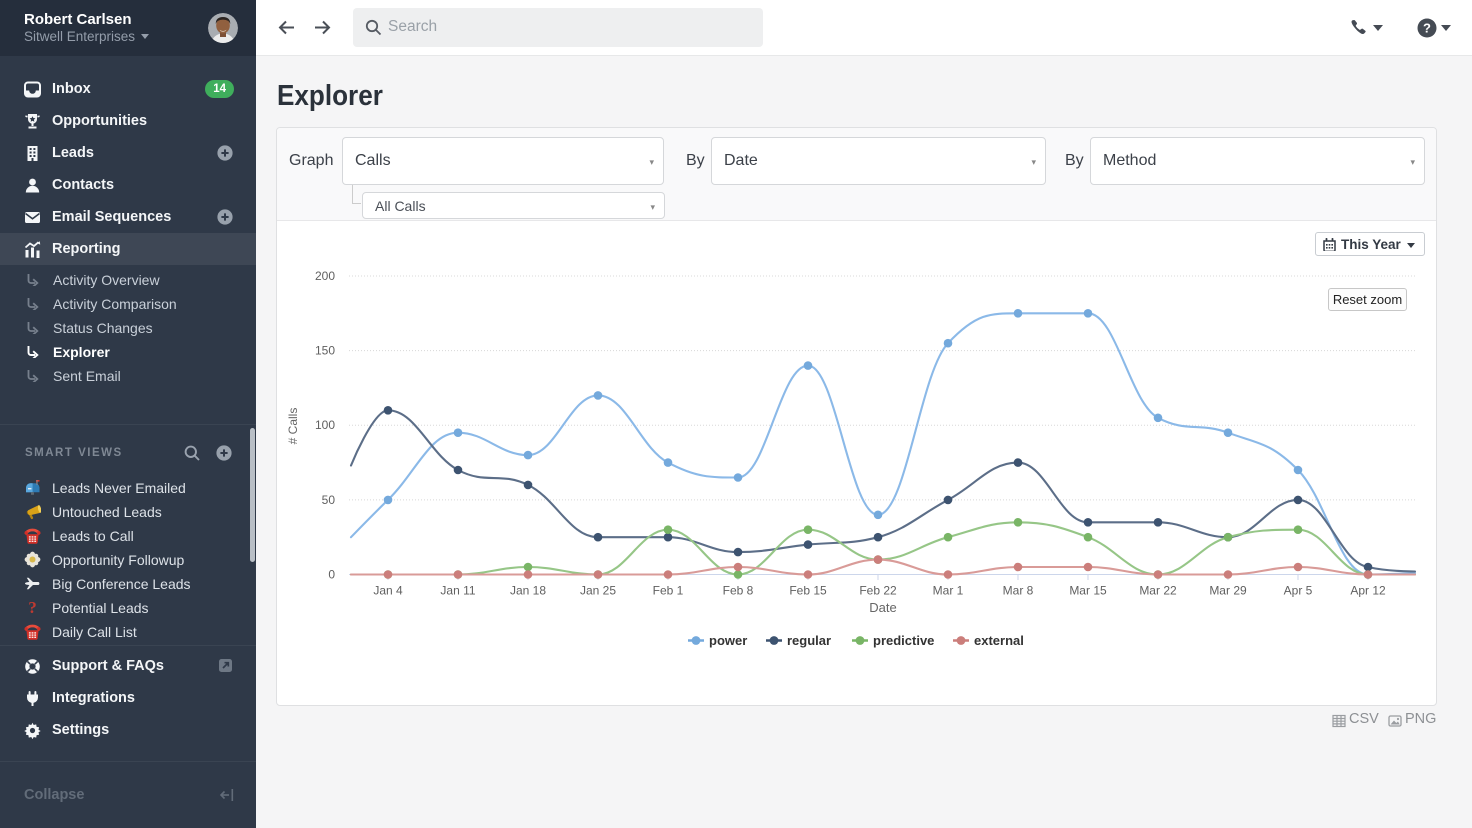 The width and height of the screenshot is (1472, 828). I want to click on svg-text: external, so click(999, 640).